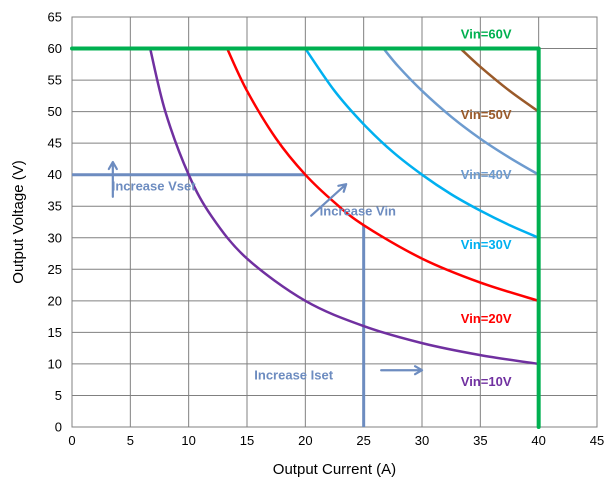 The height and width of the screenshot is (487, 608). Describe the element at coordinates (55, 332) in the screenshot. I see `y-tick-label: 15` at that location.